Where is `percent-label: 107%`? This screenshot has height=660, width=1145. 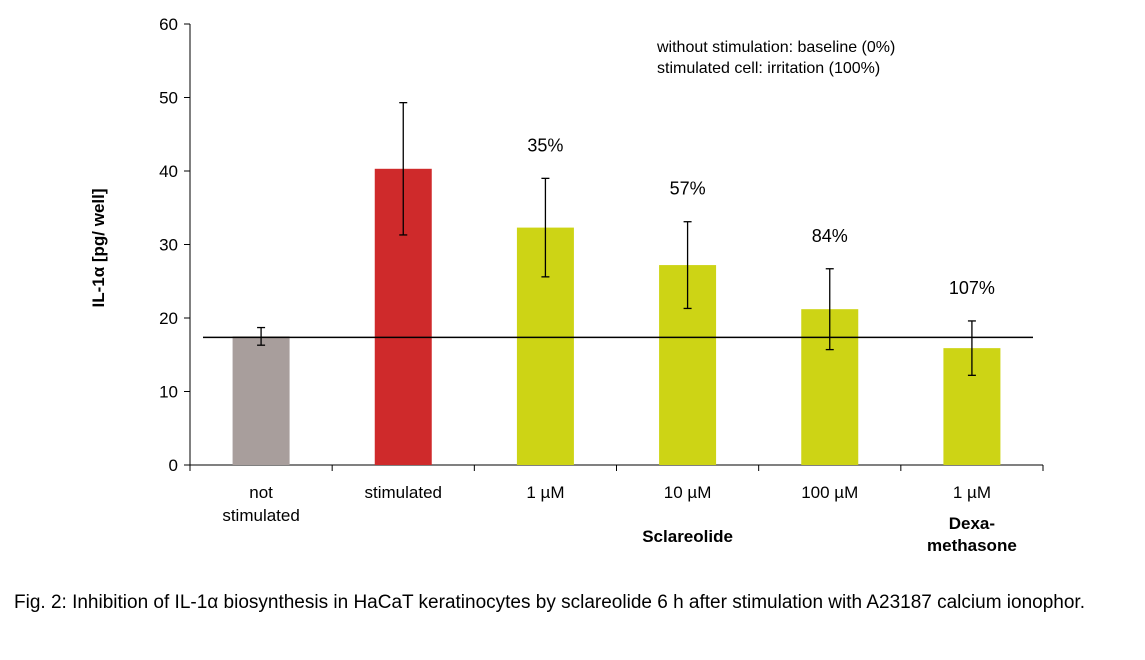
percent-label: 107% is located at coordinates (972, 288).